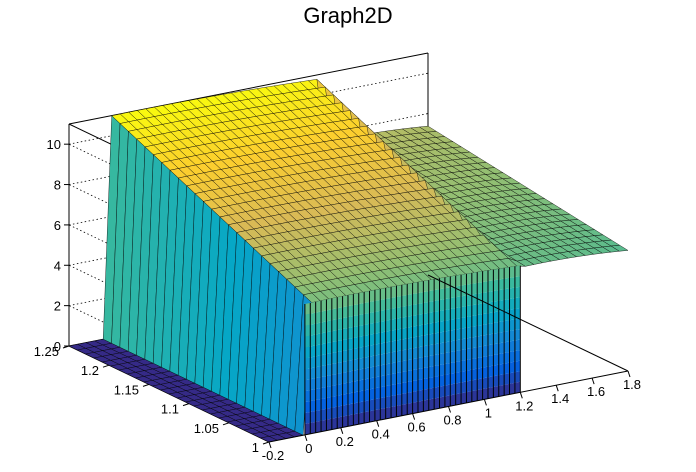  What do you see at coordinates (266, 443) in the screenshot?
I see `y-tick-mark` at bounding box center [266, 443].